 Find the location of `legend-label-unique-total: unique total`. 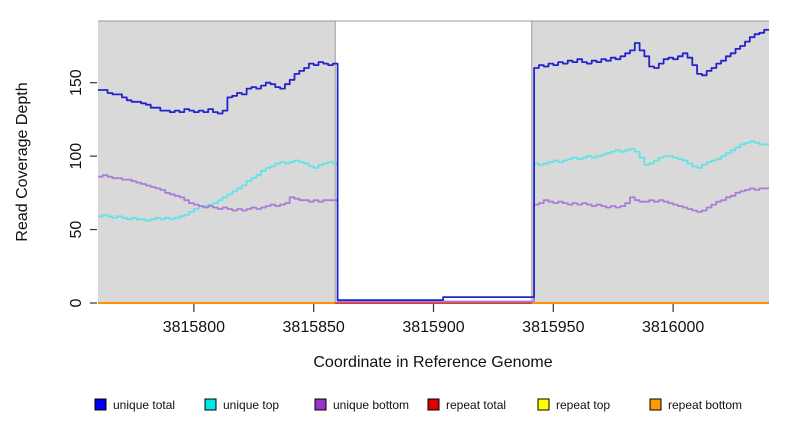

legend-label-unique-total: unique total is located at coordinates (144, 405).